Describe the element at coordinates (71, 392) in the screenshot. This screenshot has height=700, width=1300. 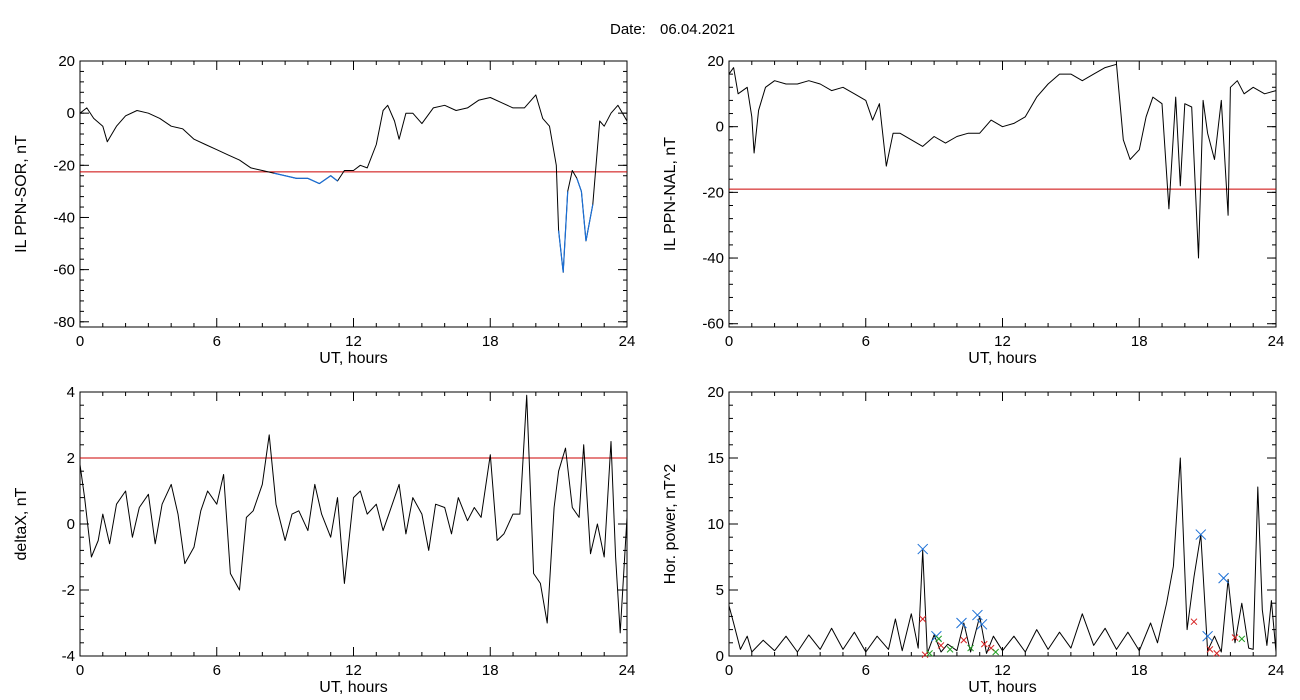
I see `y-tick-label: 4` at that location.